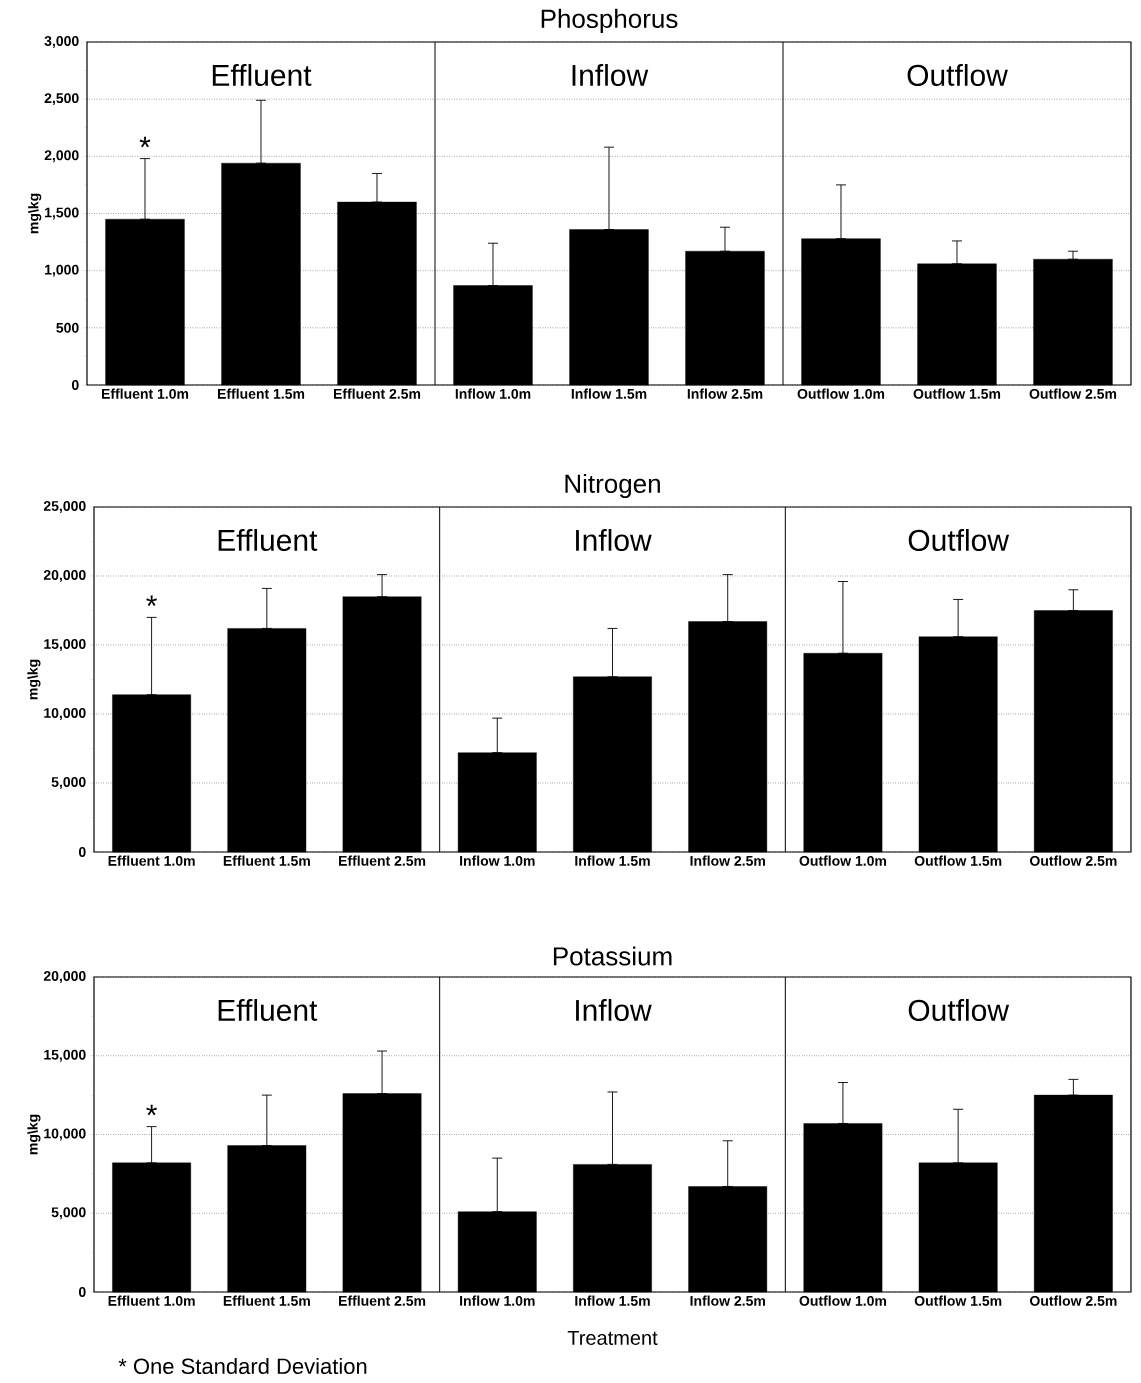 The height and width of the screenshot is (1383, 1141). I want to click on chart-title: Phosphorus, so click(609, 21).